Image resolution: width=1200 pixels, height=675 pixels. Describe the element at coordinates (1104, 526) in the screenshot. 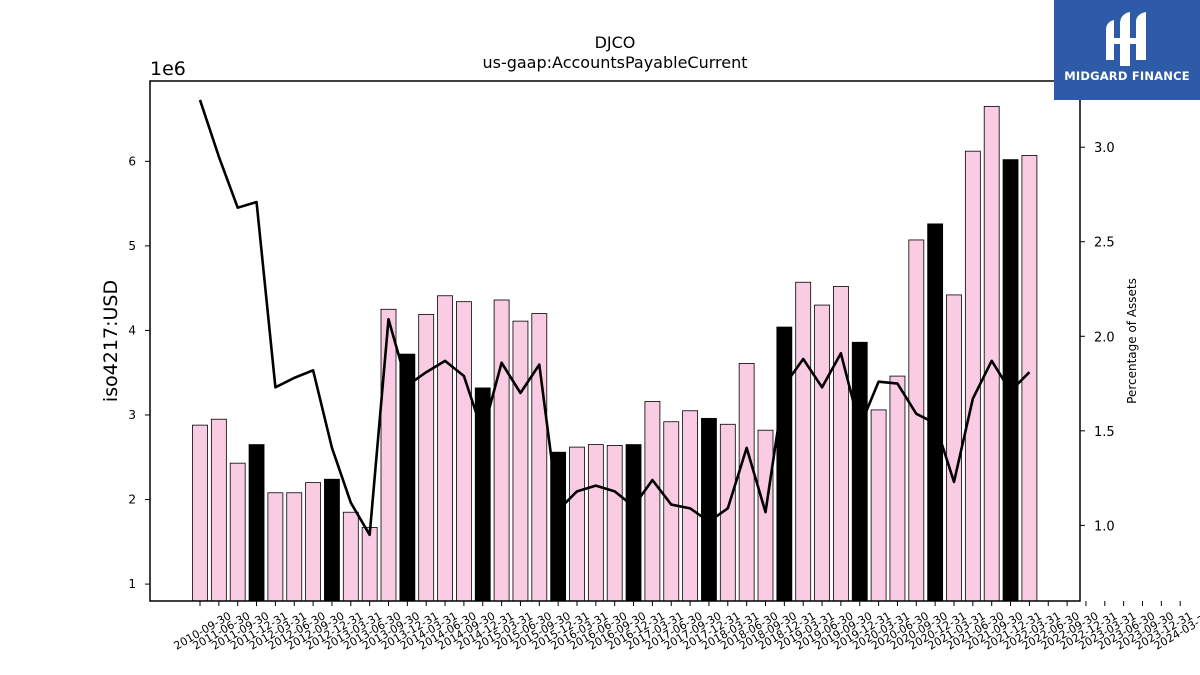

I see `y2-tick-label: 1.0` at that location.